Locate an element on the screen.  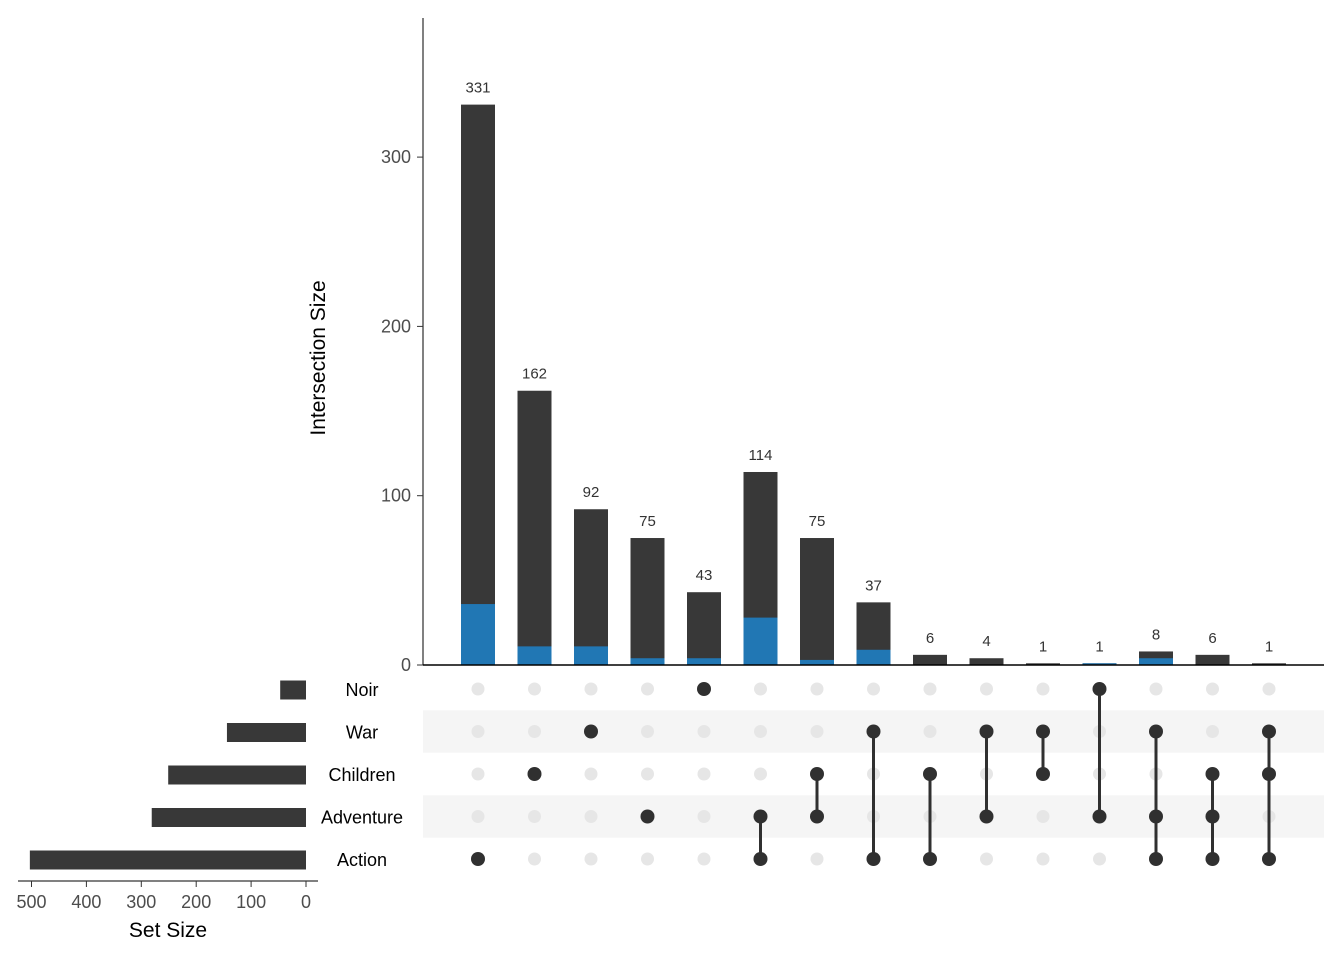
intersection-count-label: 75 is located at coordinates (817, 521).